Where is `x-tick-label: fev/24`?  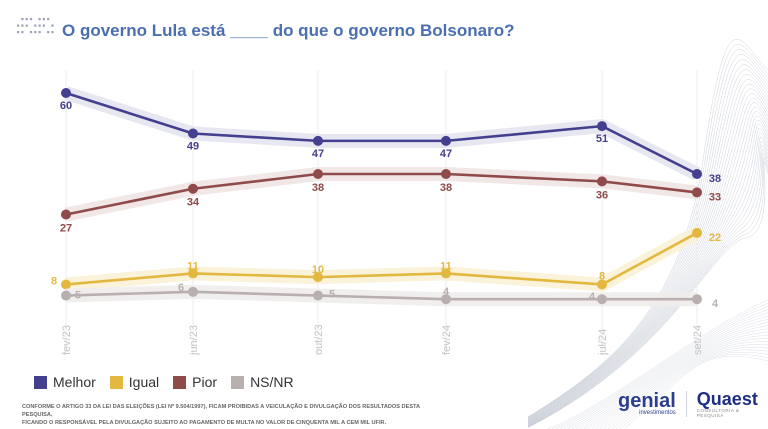
x-tick-label: fev/24 is located at coordinates (447, 340).